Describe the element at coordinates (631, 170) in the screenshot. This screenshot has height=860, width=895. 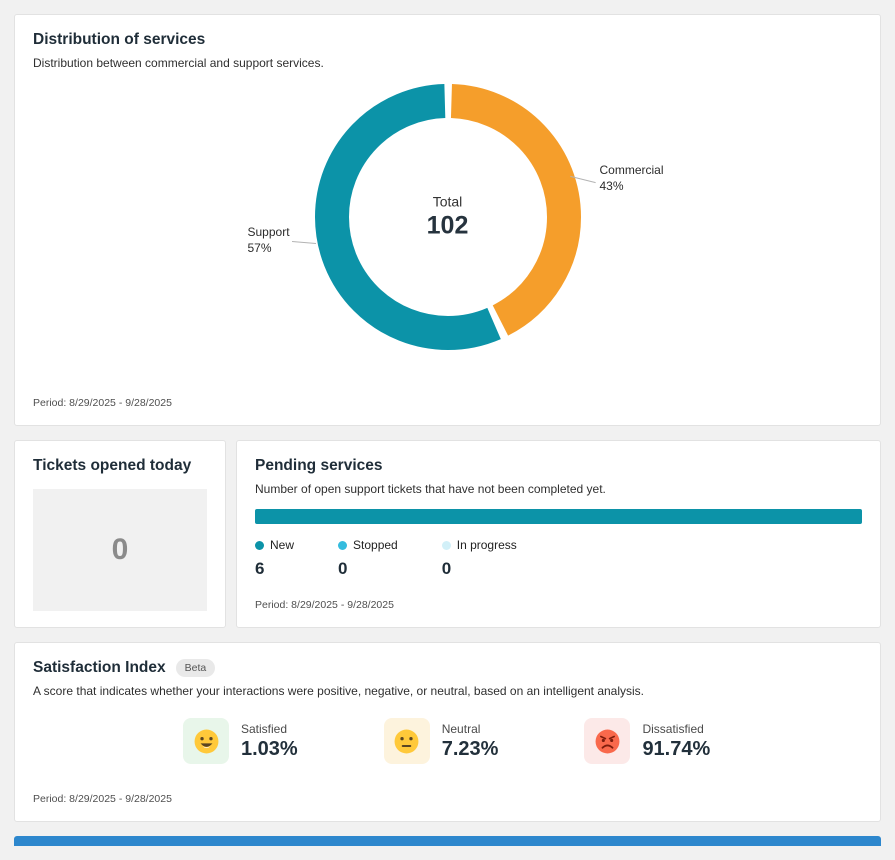
I see `commercial-label: Commercial` at that location.